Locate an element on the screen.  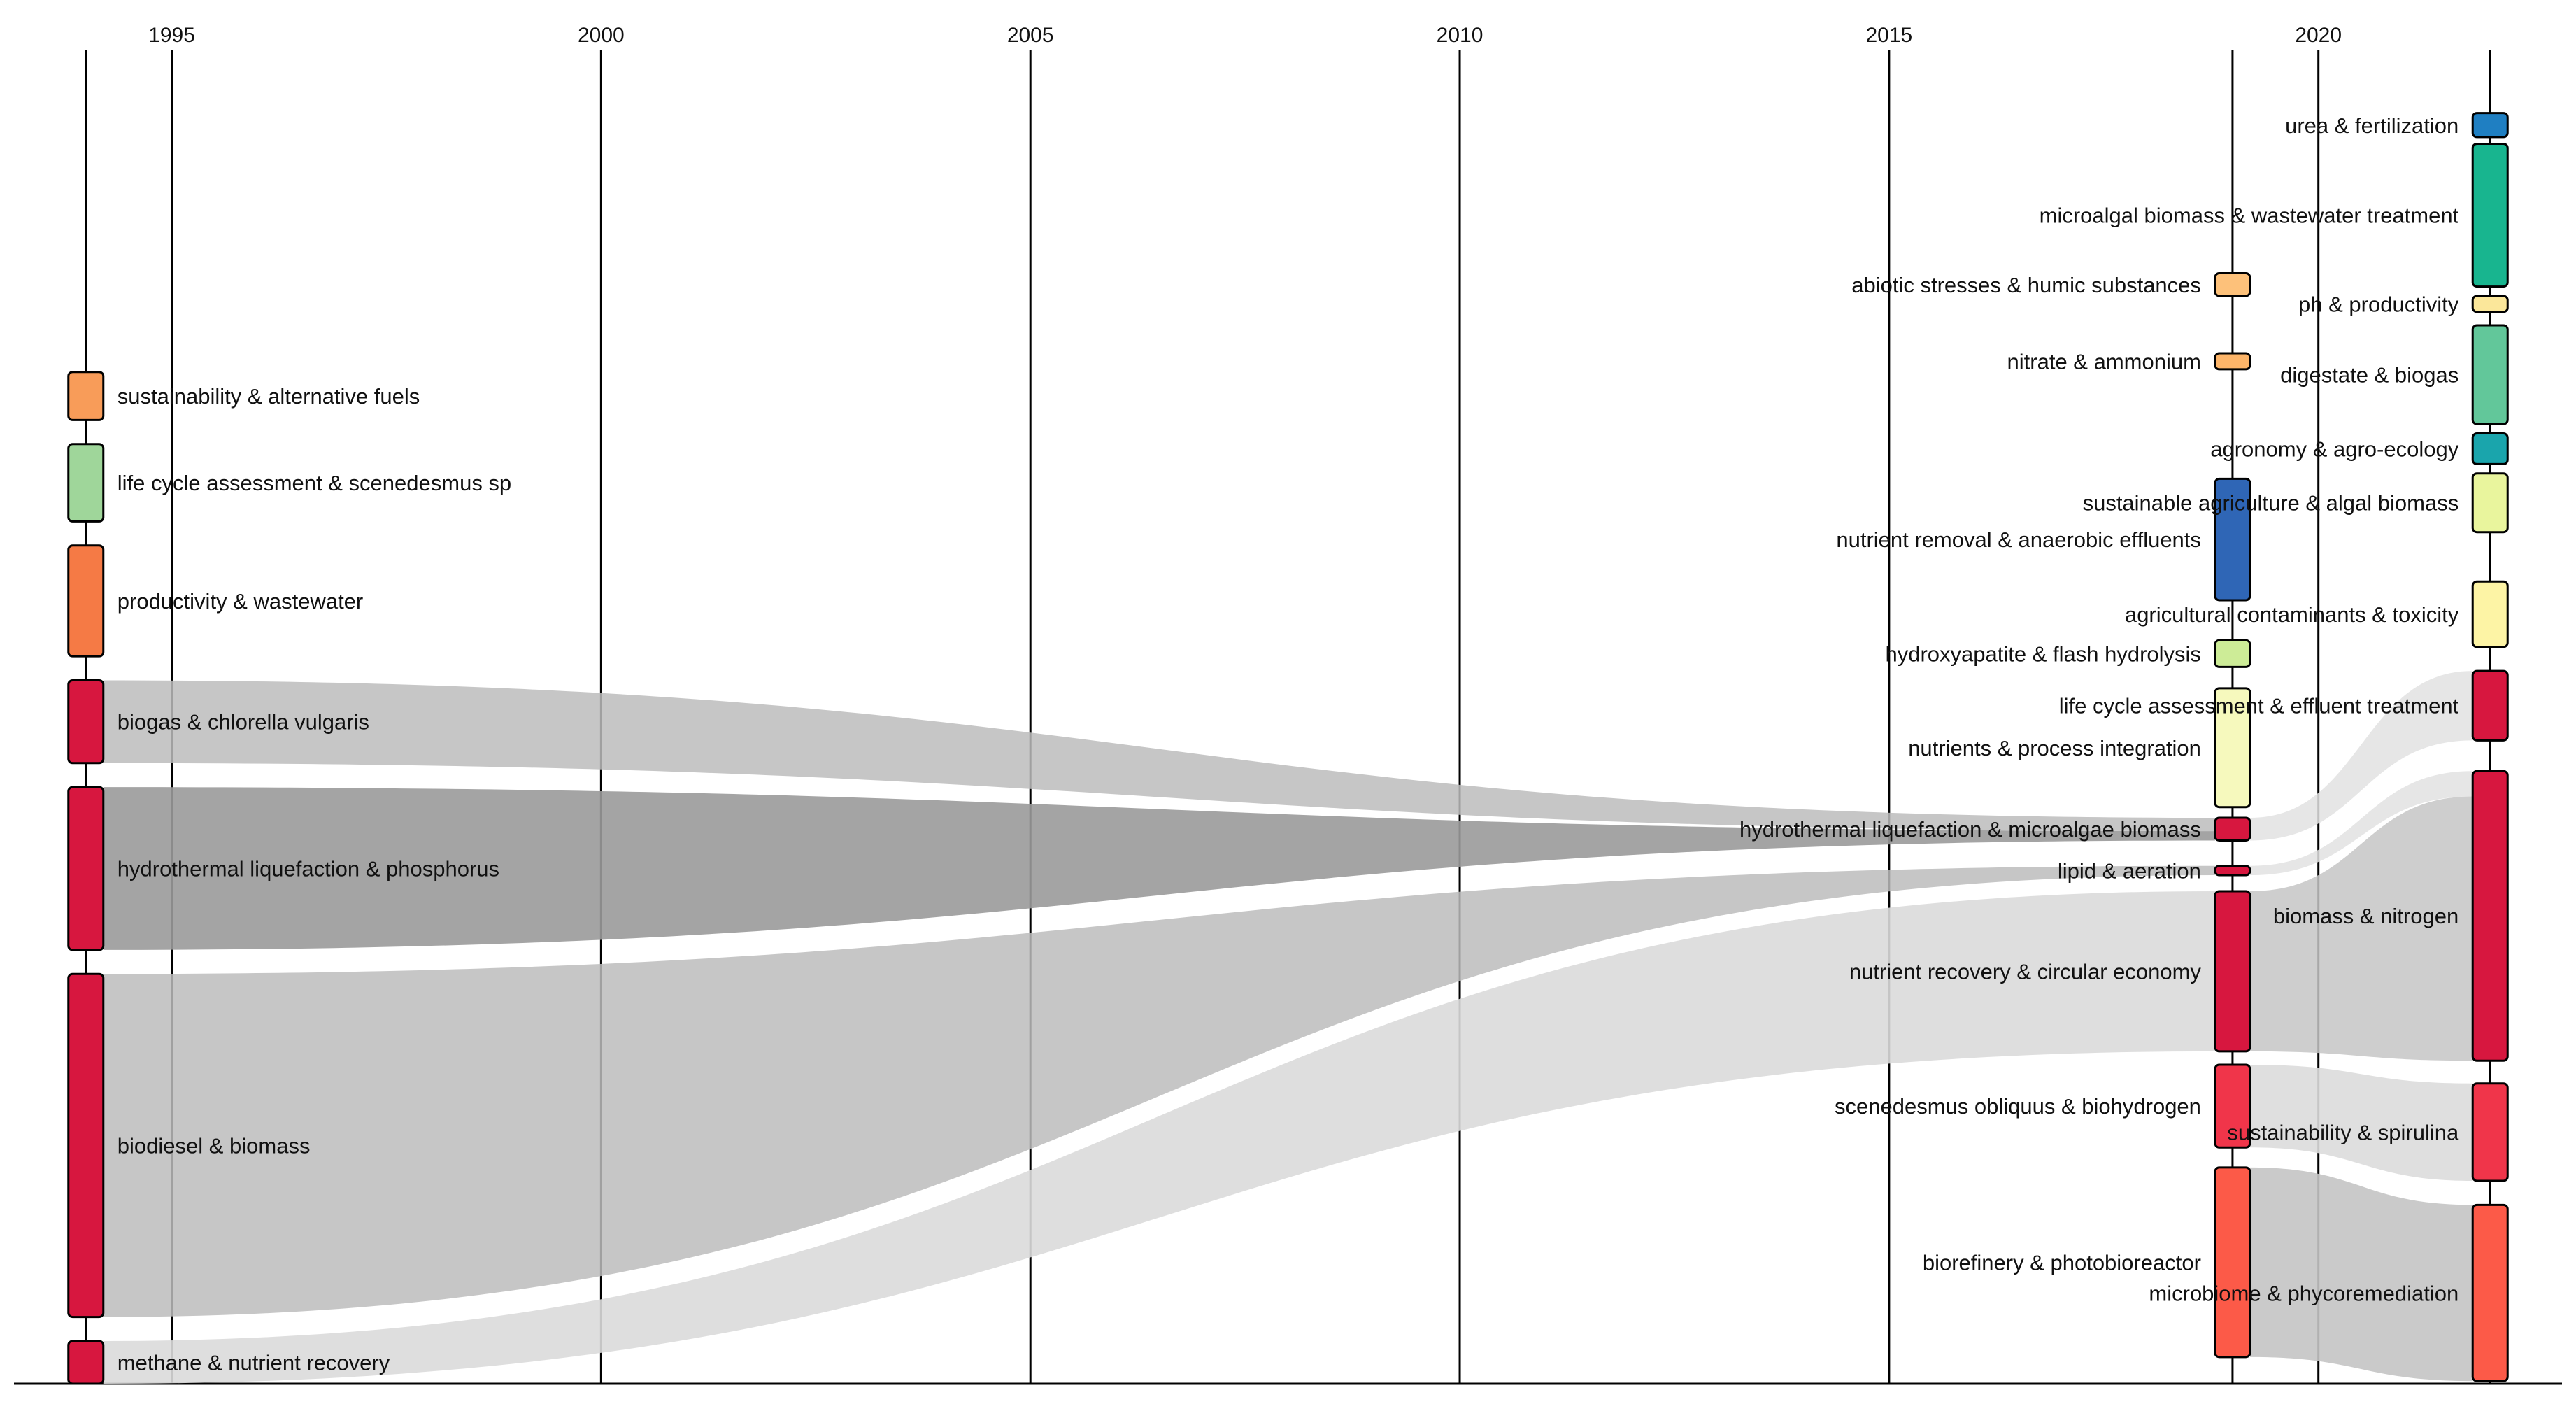
year-label-2015: 2015 is located at coordinates (1888, 36).